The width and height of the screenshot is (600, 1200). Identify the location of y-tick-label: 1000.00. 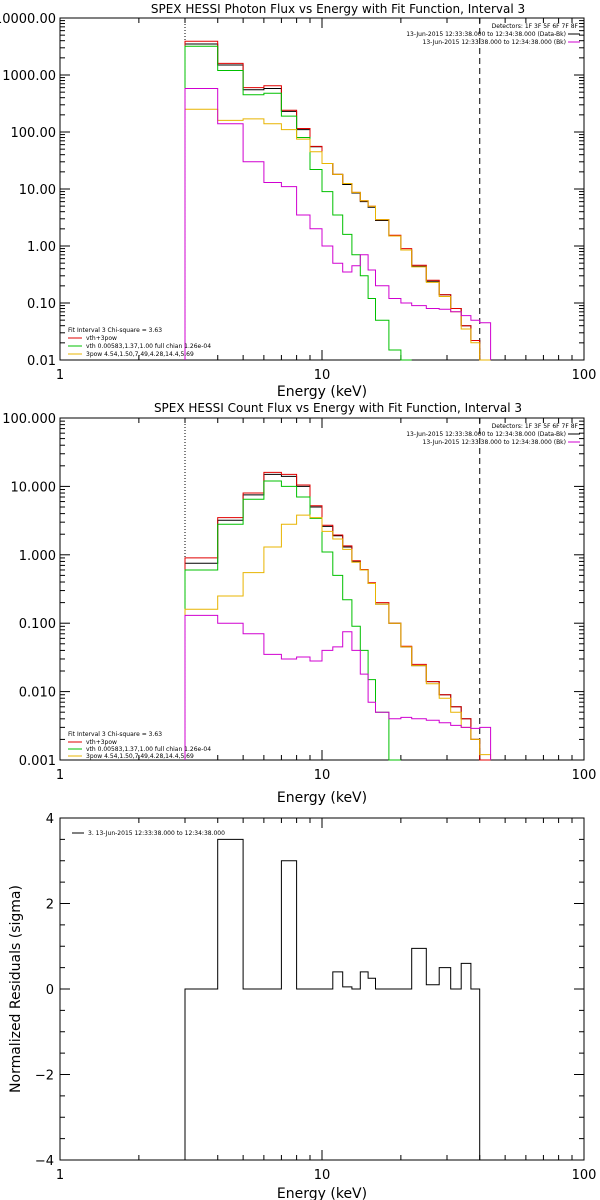
(29, 76).